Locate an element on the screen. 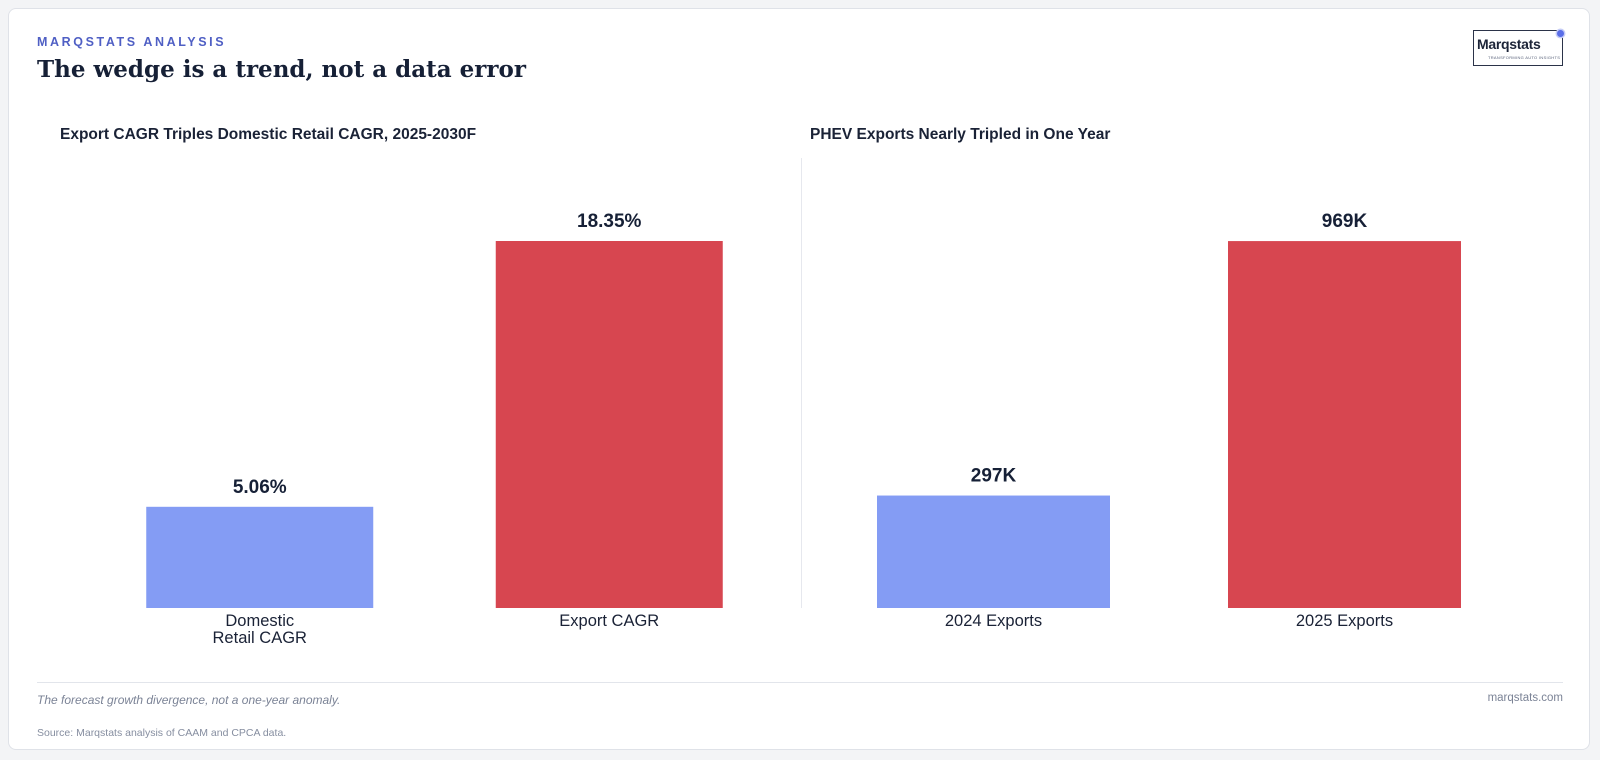  logo-wordmark: Marqstats is located at coordinates (1509, 44).